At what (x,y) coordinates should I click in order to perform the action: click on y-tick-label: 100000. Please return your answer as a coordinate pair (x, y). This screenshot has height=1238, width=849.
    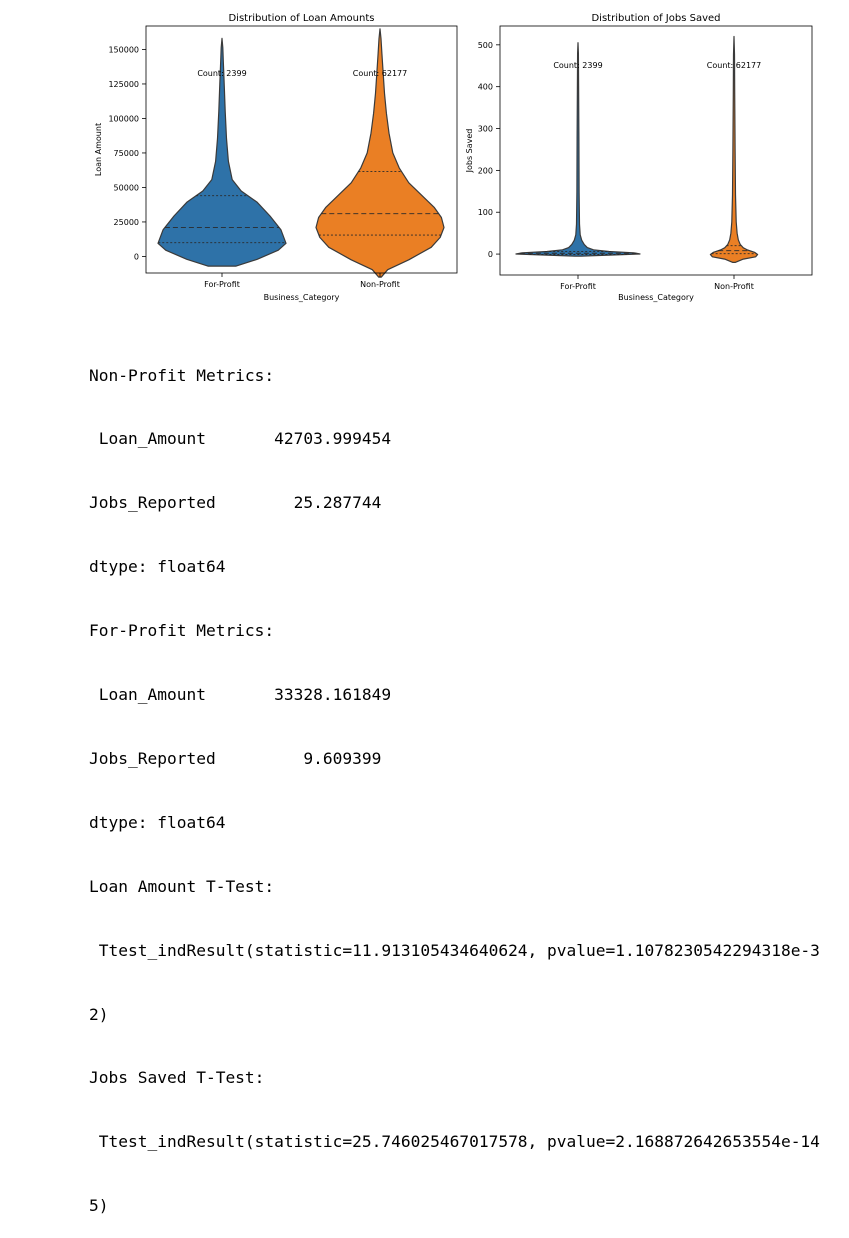
    Looking at the image, I should click on (123, 118).